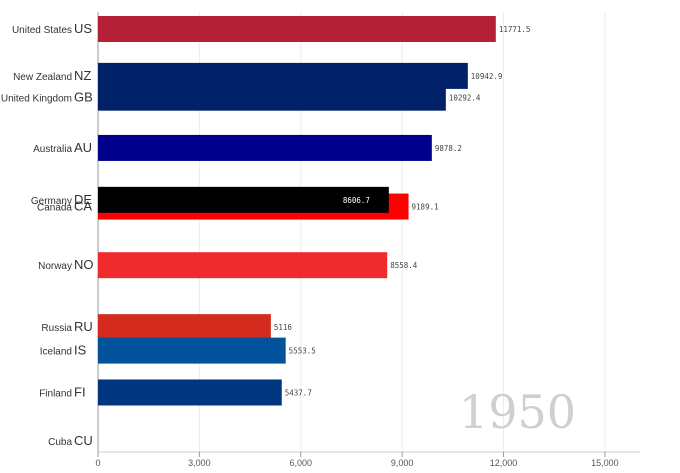  I want to click on bar-au, so click(265, 147).